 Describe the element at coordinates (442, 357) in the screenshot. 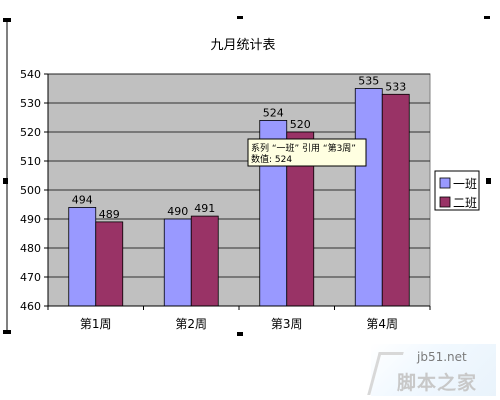

I see `watermark-url: jb51.net` at that location.